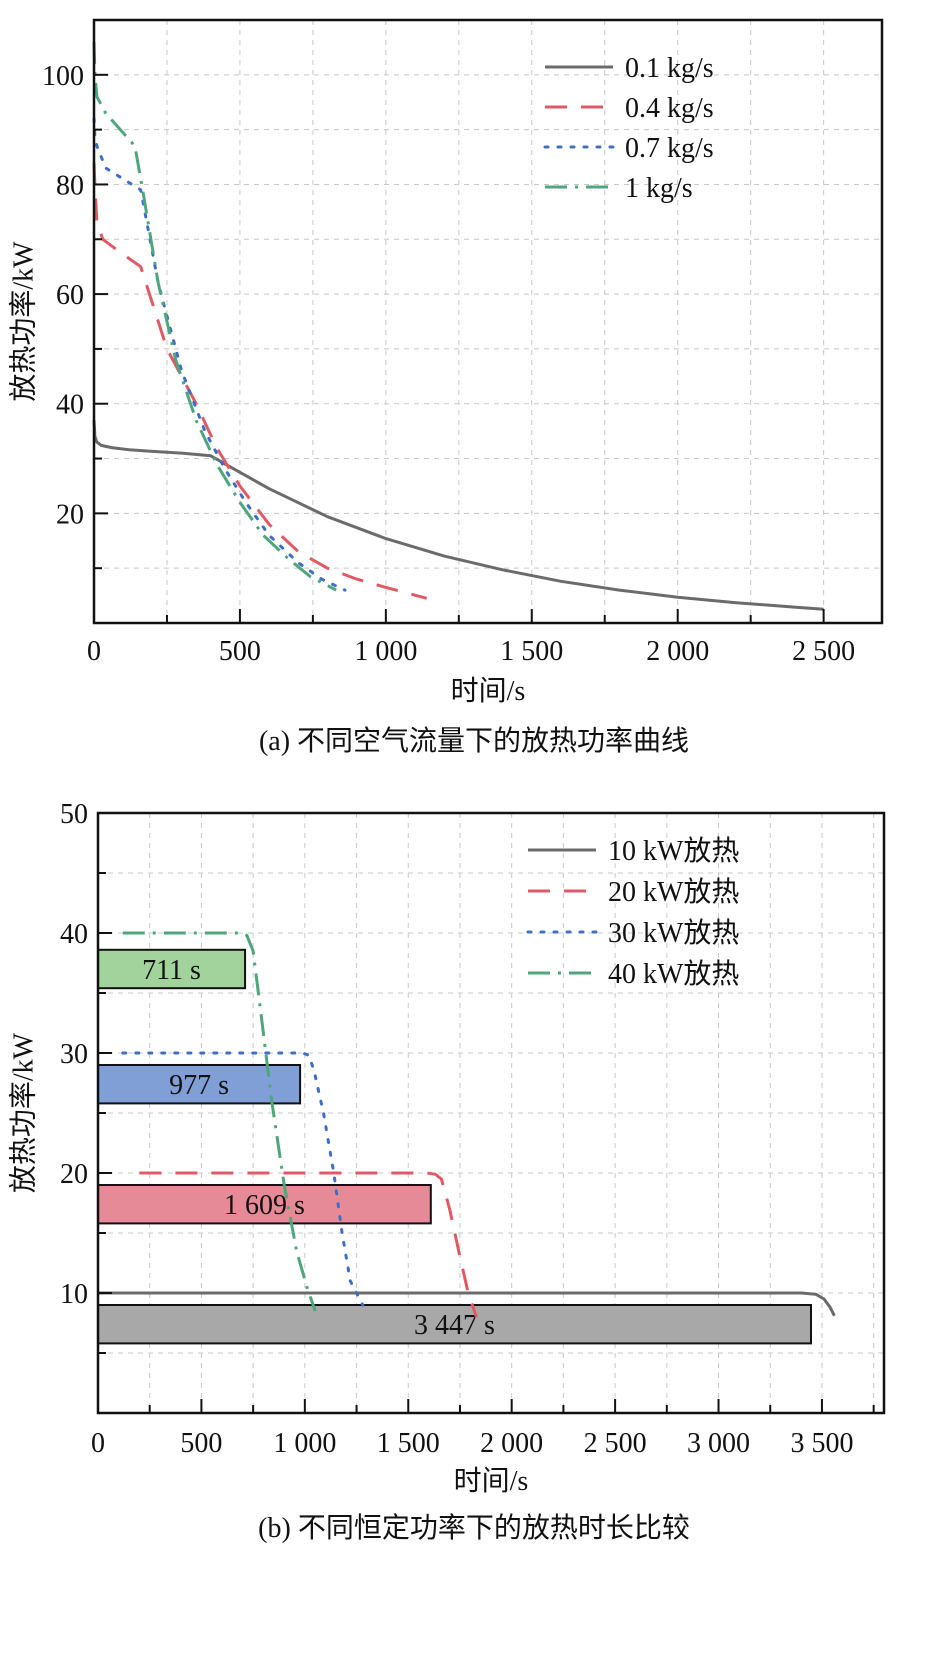 The width and height of the screenshot is (948, 1670). I want to click on y-tick-label: 80, so click(70, 185).